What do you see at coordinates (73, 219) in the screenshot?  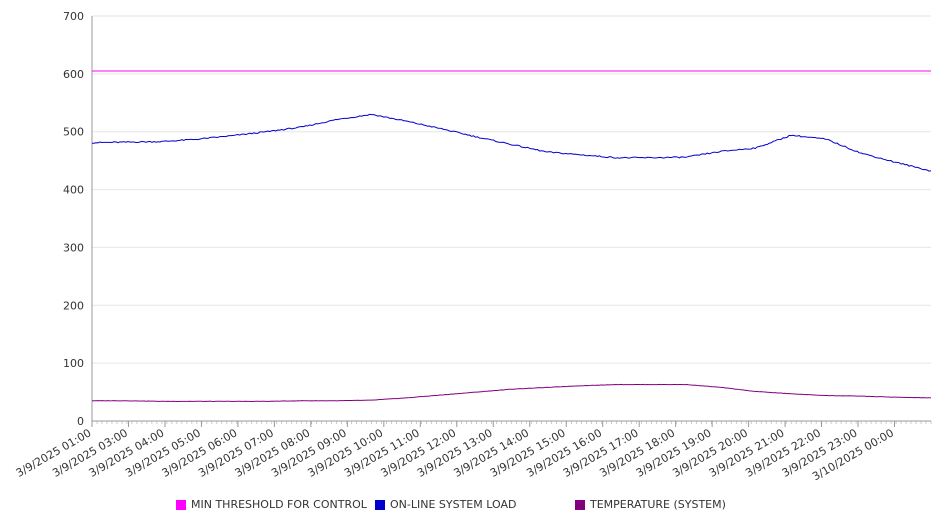 I see `y-axis-ticks: 0 100 200 300 400 500 600 700` at bounding box center [73, 219].